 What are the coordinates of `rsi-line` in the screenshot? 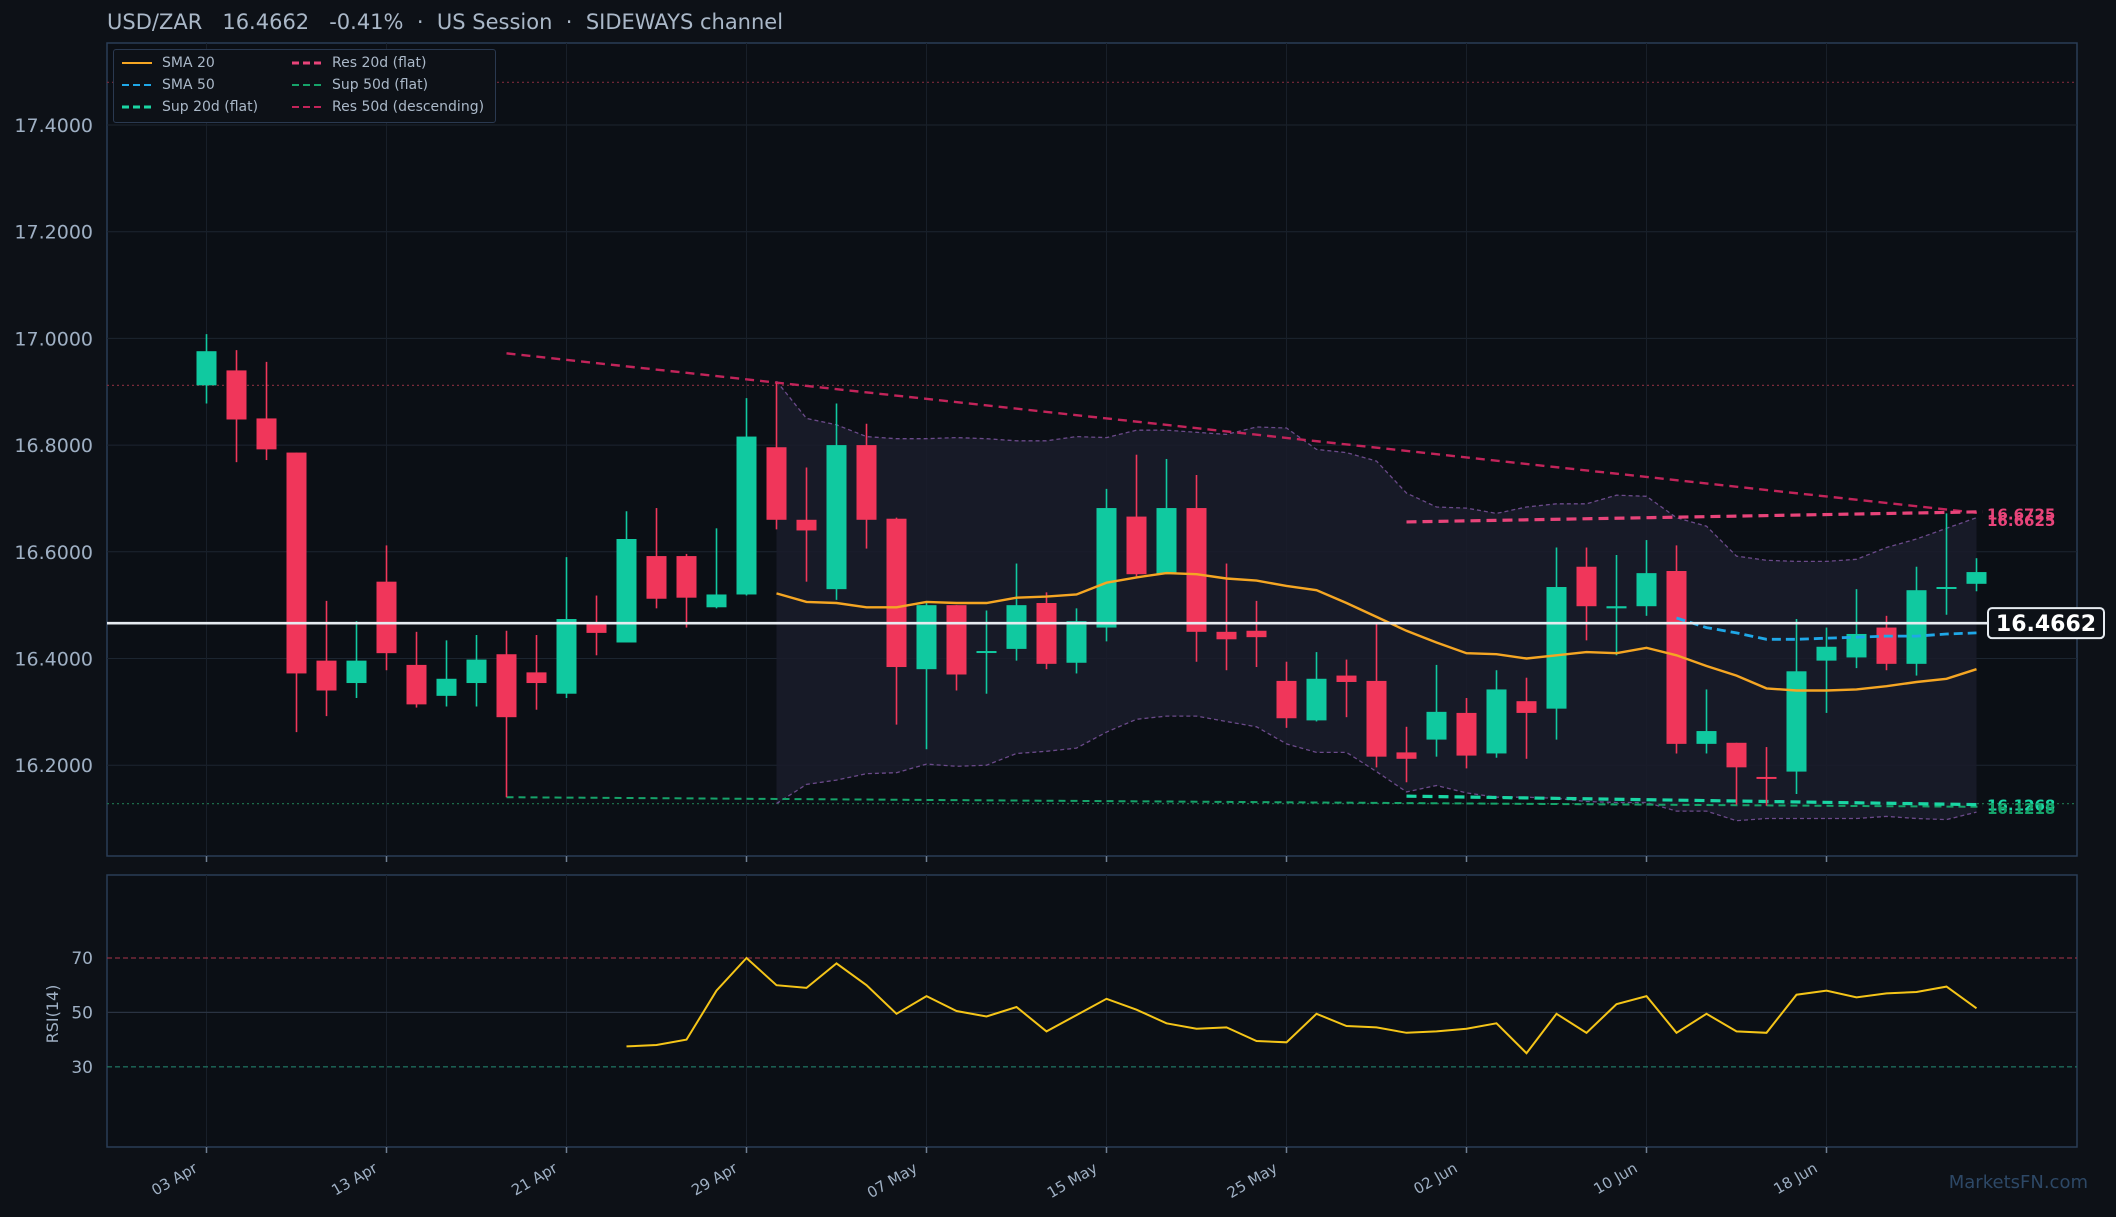 It's located at (1302, 1005).